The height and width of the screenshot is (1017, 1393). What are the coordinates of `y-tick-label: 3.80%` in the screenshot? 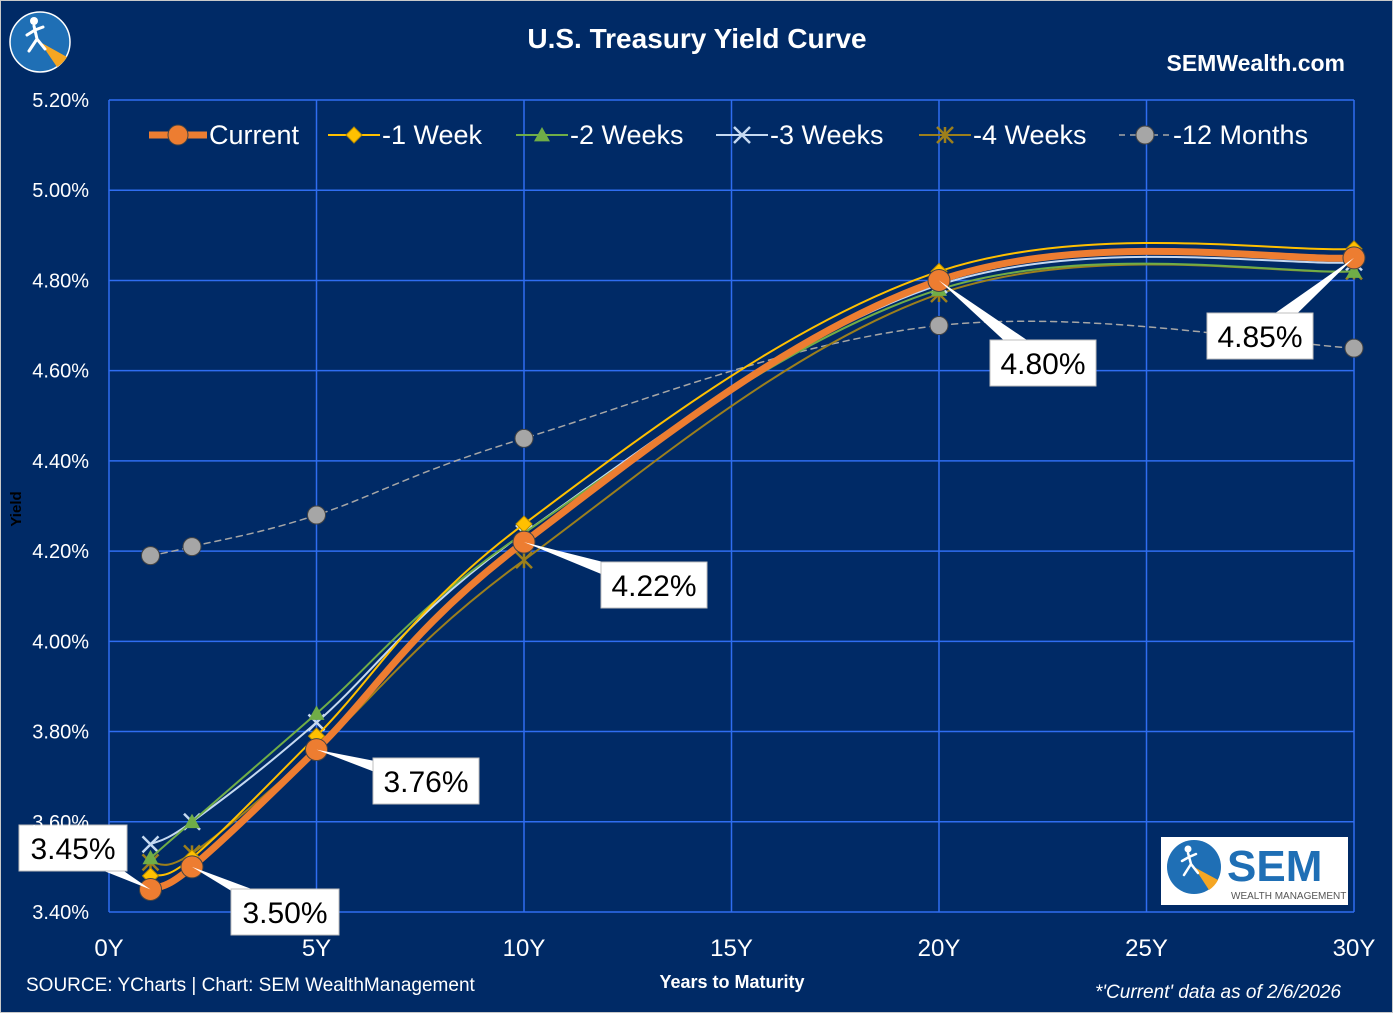 It's located at (60, 733).